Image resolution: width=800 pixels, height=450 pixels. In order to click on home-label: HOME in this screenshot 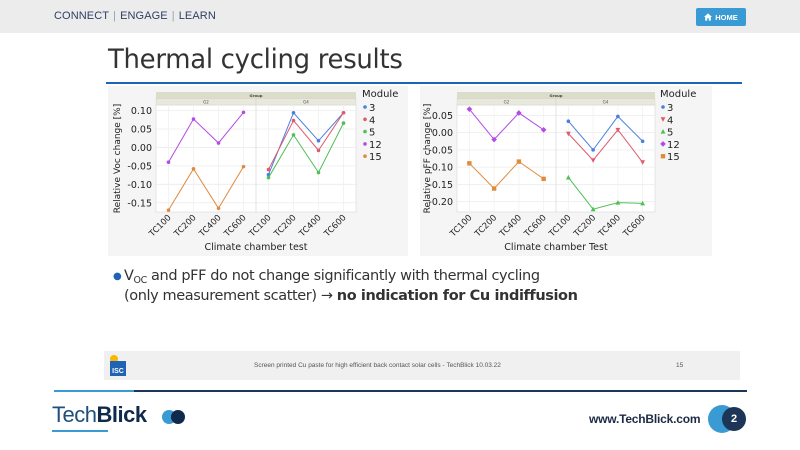, I will do `click(726, 17)`.